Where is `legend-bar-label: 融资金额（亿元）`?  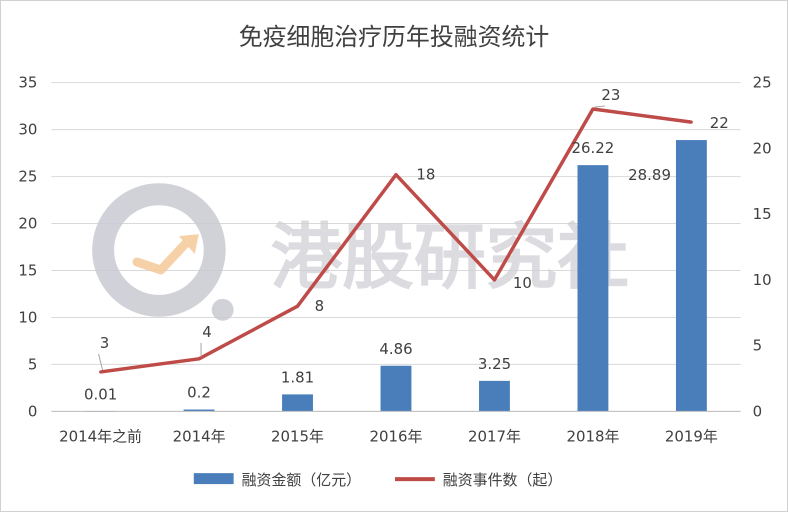
legend-bar-label: 融资金额（亿元） is located at coordinates (302, 480).